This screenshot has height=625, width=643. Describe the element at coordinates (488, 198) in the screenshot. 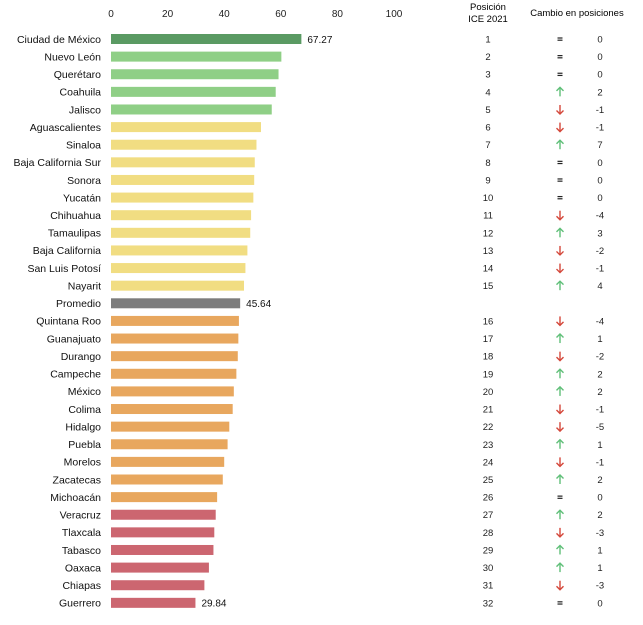

I see `position-number: 10` at that location.